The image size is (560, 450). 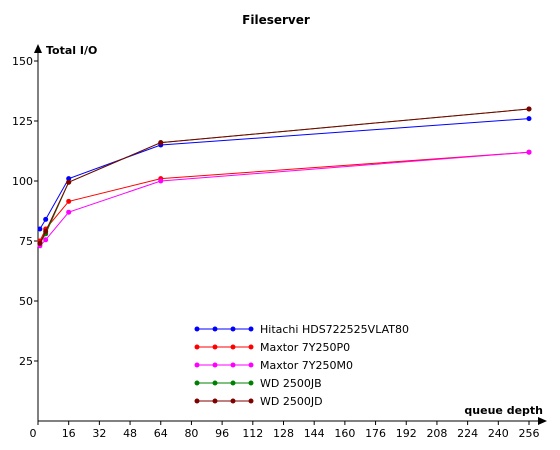 I want to click on x-tick-label: 112, so click(x=252, y=433).